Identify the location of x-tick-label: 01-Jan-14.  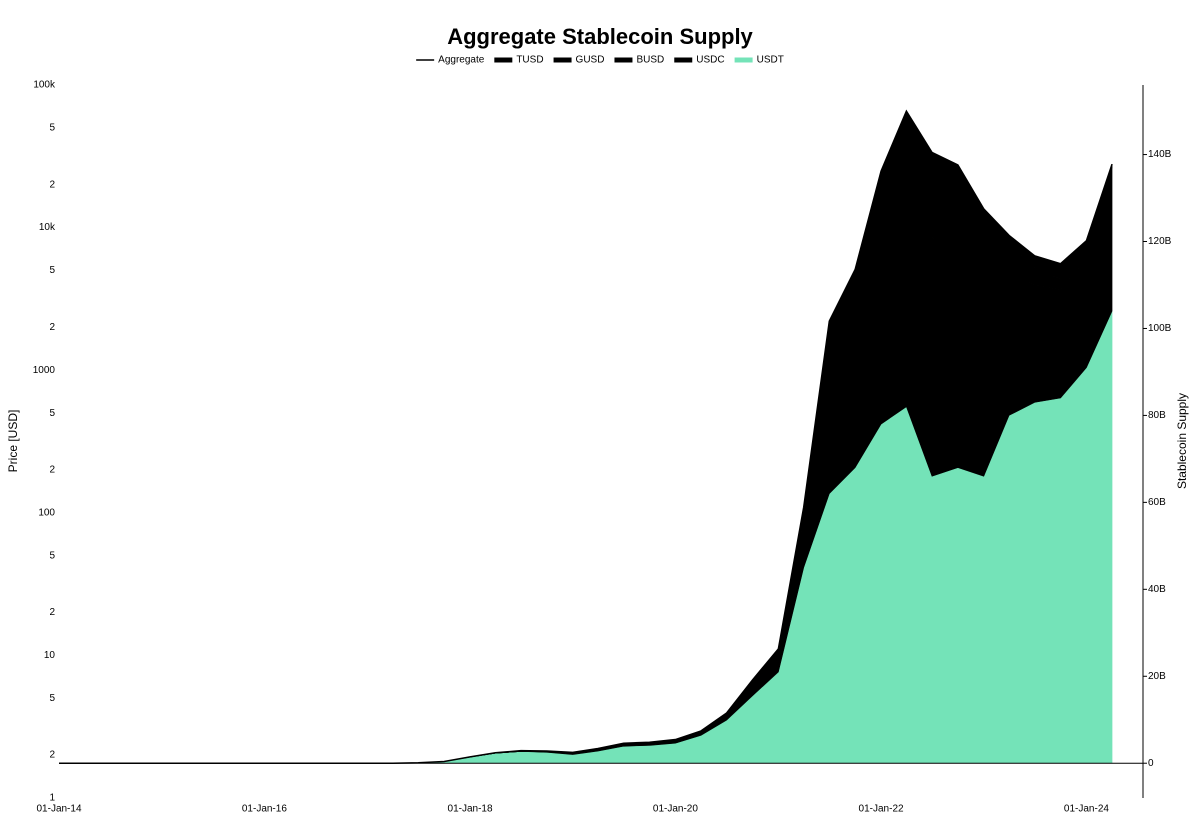
(58, 809).